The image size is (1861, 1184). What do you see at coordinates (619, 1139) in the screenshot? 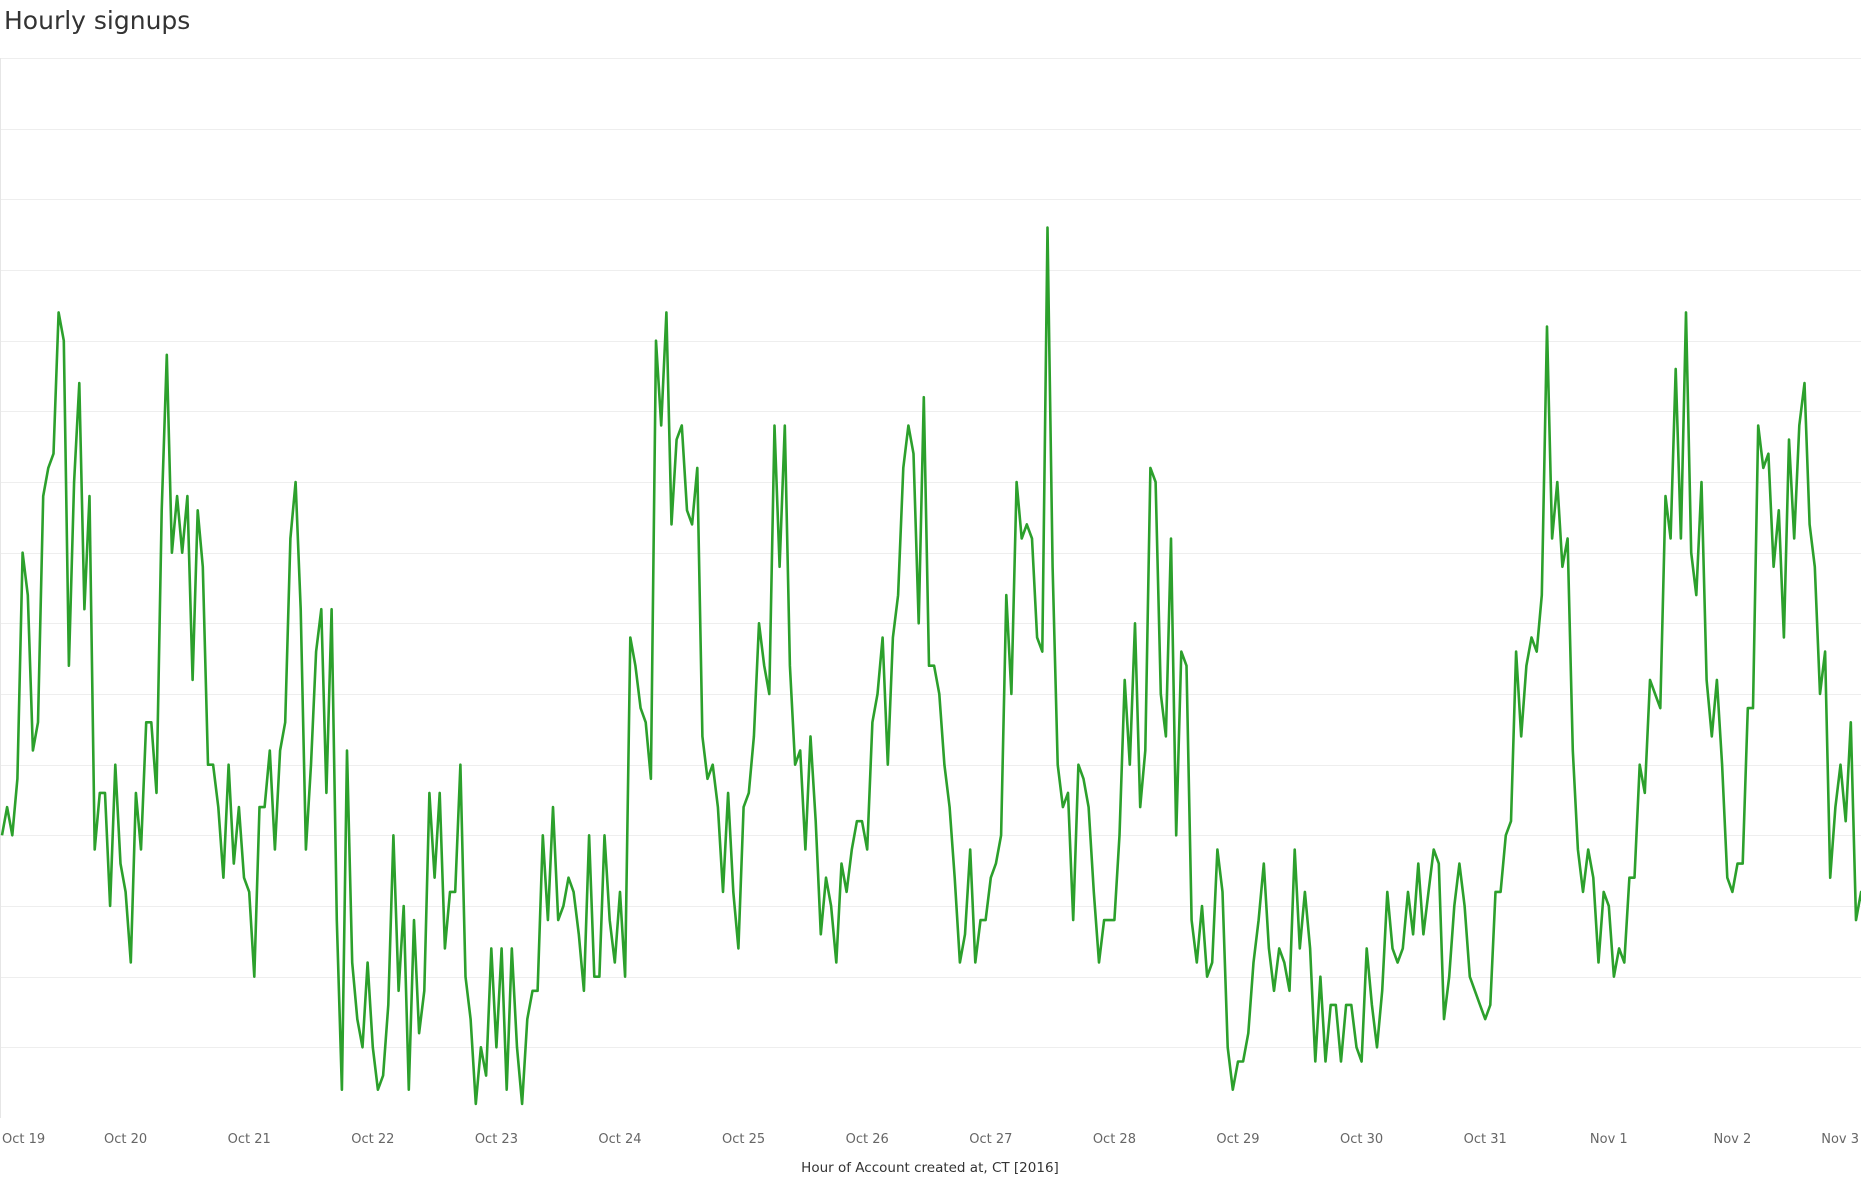
I see `x-tick-label: Oct 24` at bounding box center [619, 1139].